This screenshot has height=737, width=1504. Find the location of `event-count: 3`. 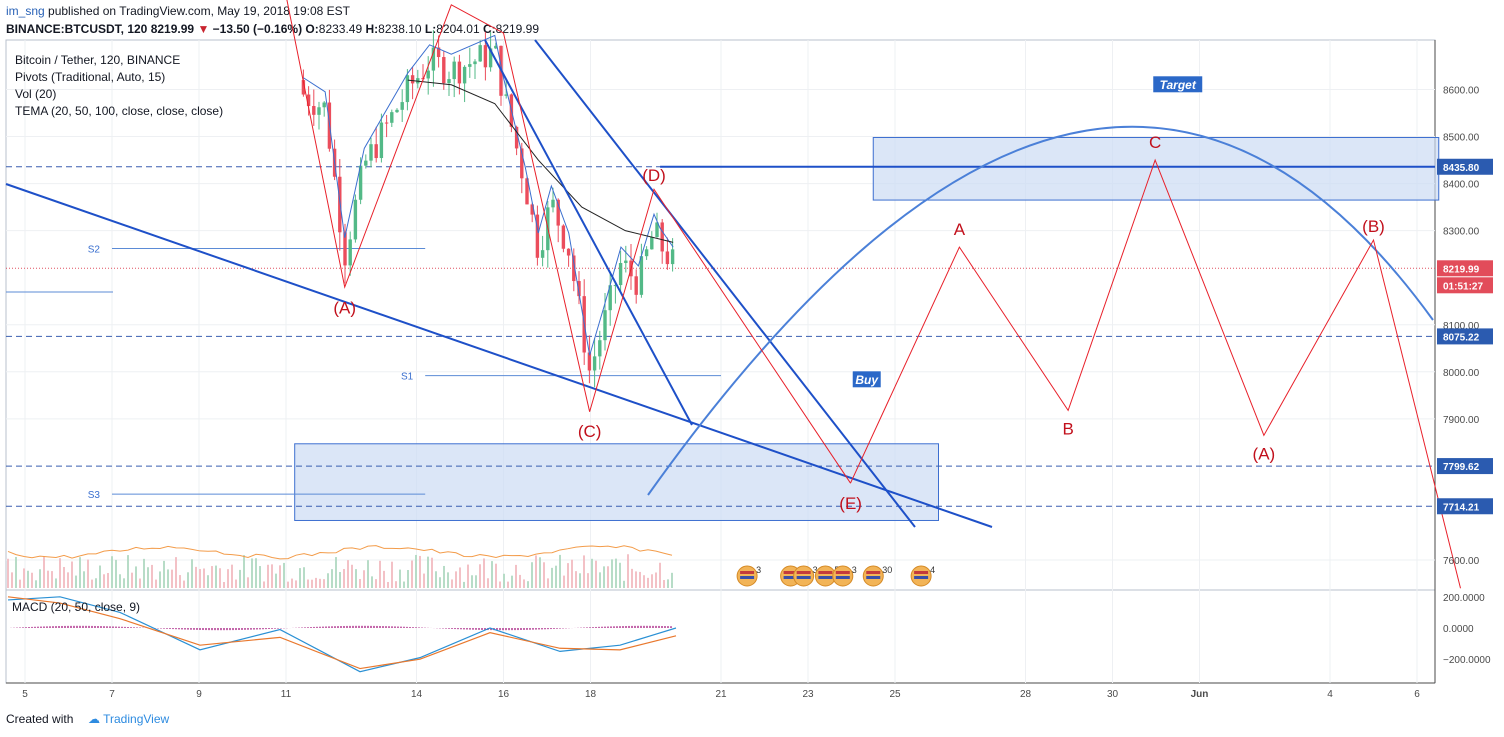

event-count: 3 is located at coordinates (815, 570).